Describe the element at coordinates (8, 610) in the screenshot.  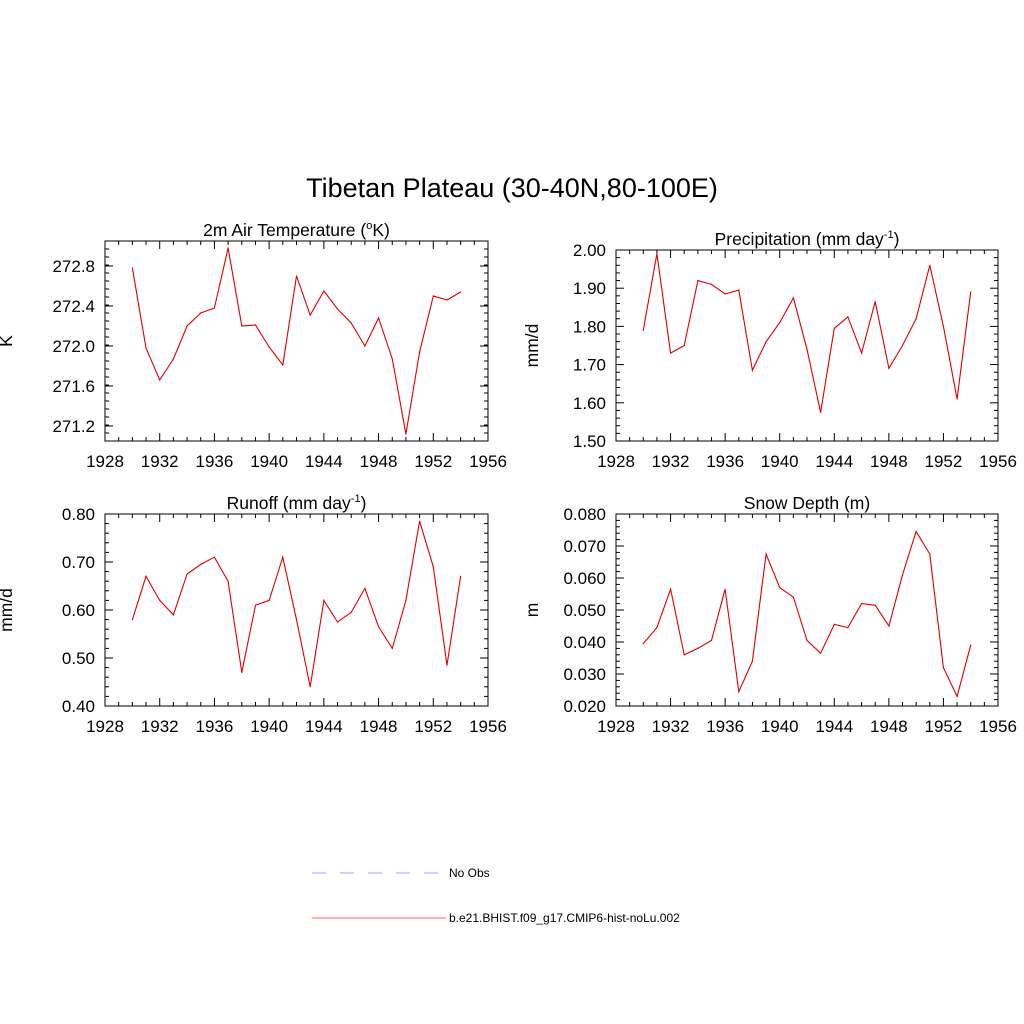
I see `y-axis-label: mm/d` at that location.